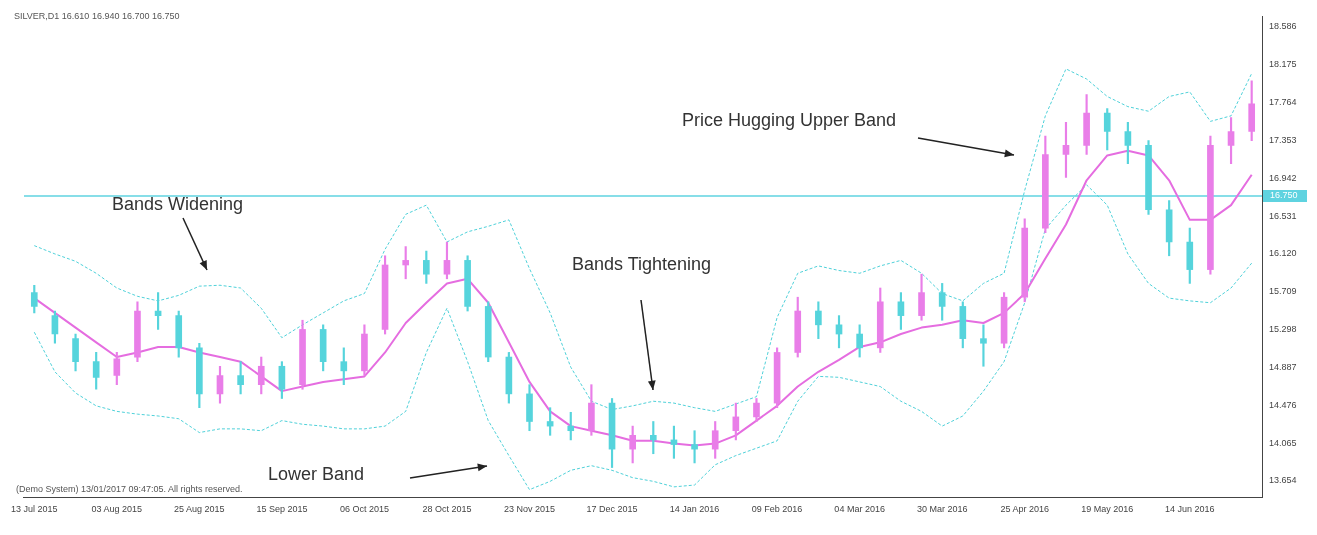 The width and height of the screenshot is (1317, 535). What do you see at coordinates (199, 508) in the screenshot?
I see `x-tick-label: 25 Aug 2015` at bounding box center [199, 508].